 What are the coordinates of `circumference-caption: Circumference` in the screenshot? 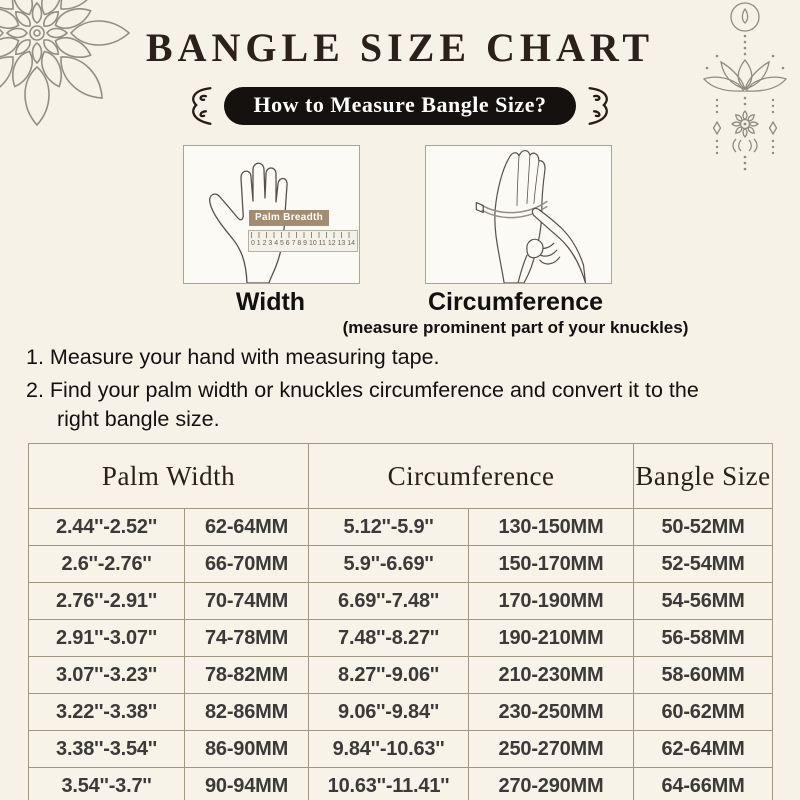 It's located at (515, 302).